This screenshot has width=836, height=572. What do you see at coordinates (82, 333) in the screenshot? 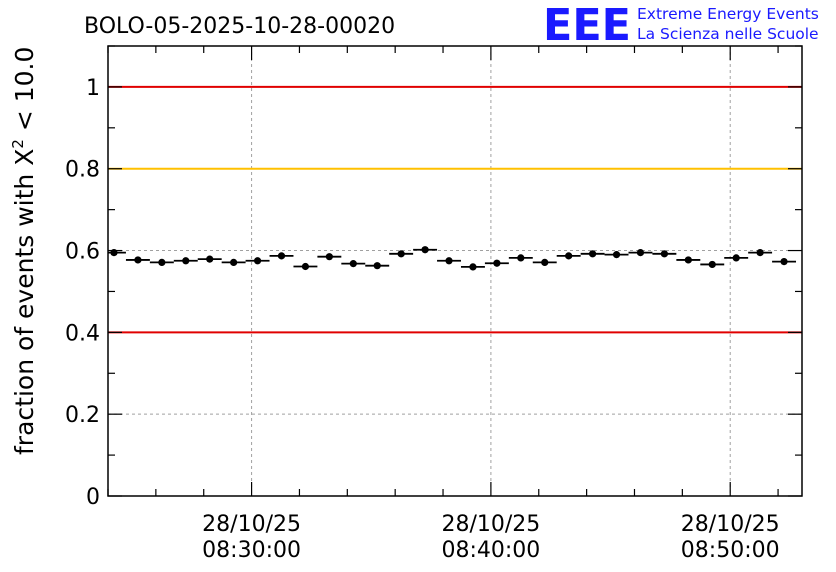
I see `y-tick-label: 0.4` at bounding box center [82, 333].